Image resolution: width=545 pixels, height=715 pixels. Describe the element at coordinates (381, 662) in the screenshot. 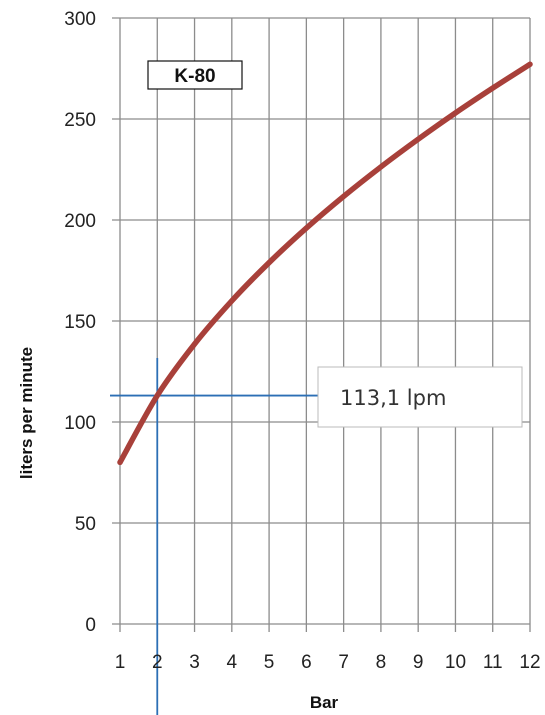

I see `x-tick-label: 8` at that location.